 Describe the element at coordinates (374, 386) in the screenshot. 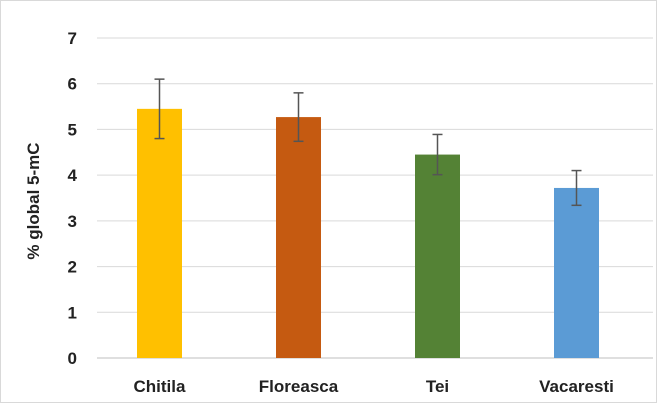

I see `x-axis-categories: Chitila Floreasca Tei Vacaresti` at that location.